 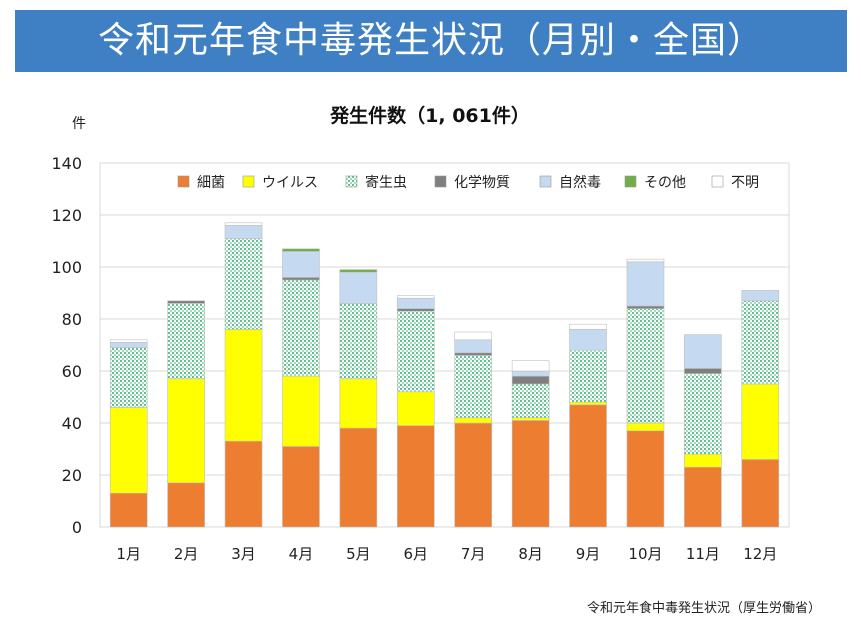 I want to click on page-title: 令和元年食中毒発生状況（月別・全国）, so click(x=431, y=41).